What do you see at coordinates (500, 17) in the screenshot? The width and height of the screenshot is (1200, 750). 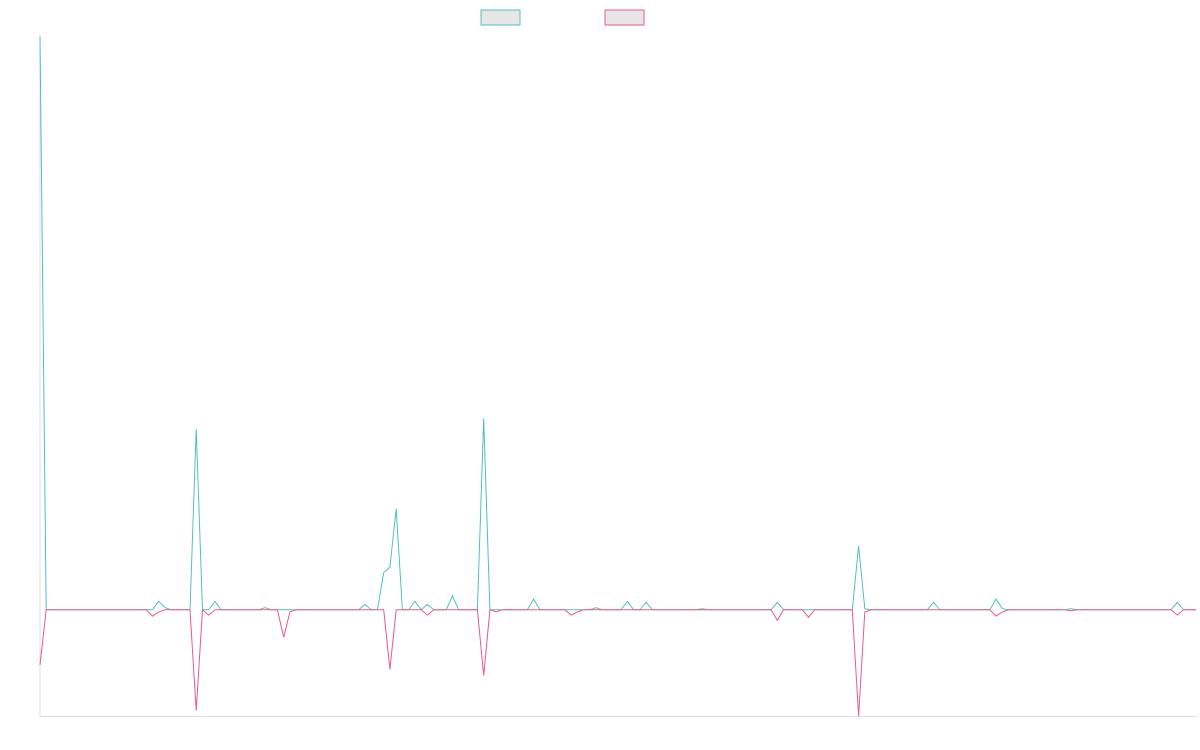 I see `legend-swatch-series-a` at bounding box center [500, 17].